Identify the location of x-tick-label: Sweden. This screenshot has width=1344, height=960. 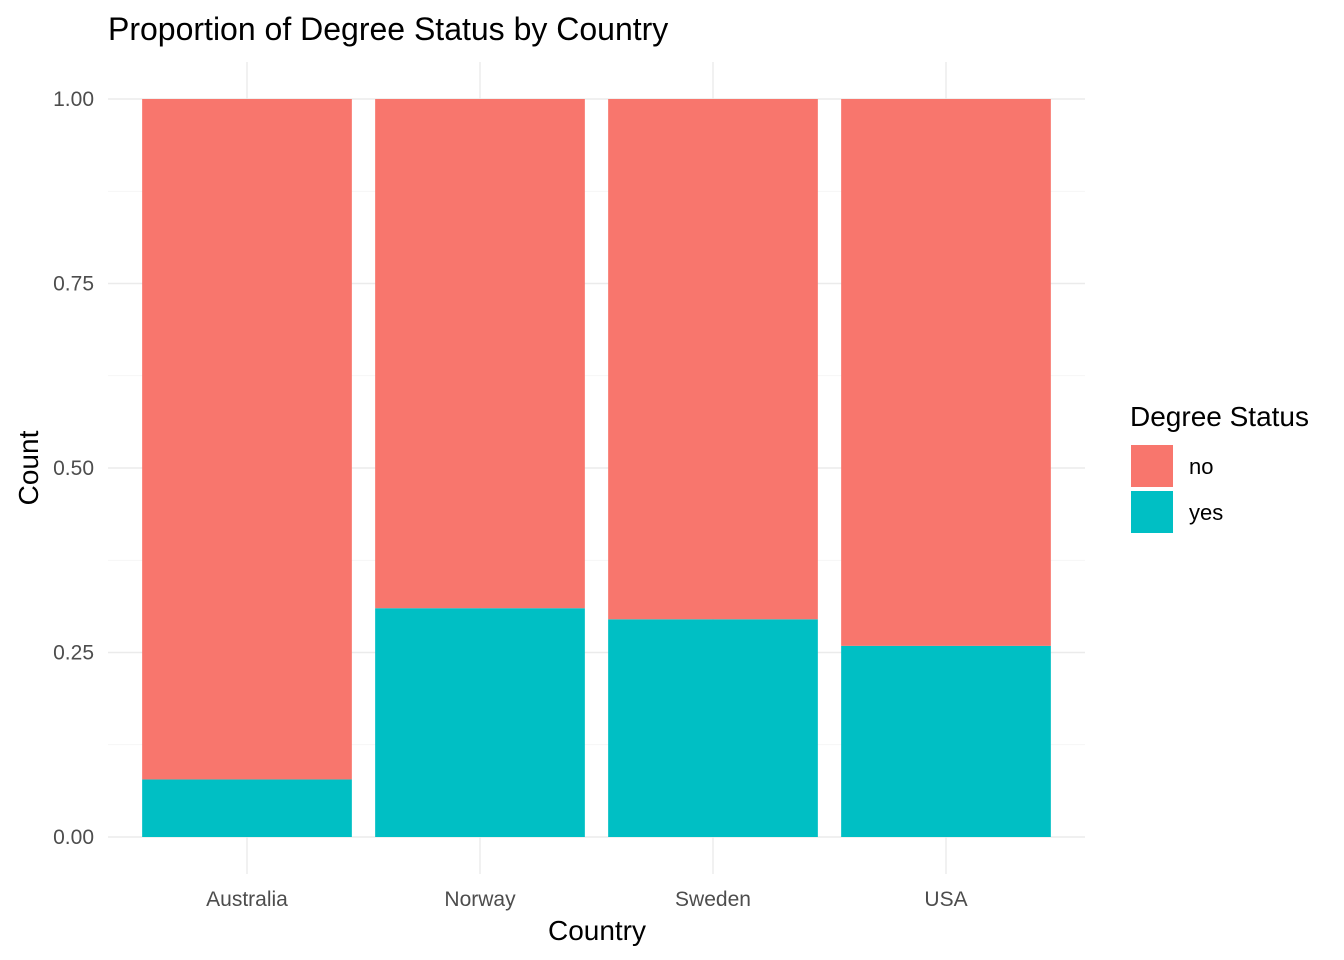
(713, 899).